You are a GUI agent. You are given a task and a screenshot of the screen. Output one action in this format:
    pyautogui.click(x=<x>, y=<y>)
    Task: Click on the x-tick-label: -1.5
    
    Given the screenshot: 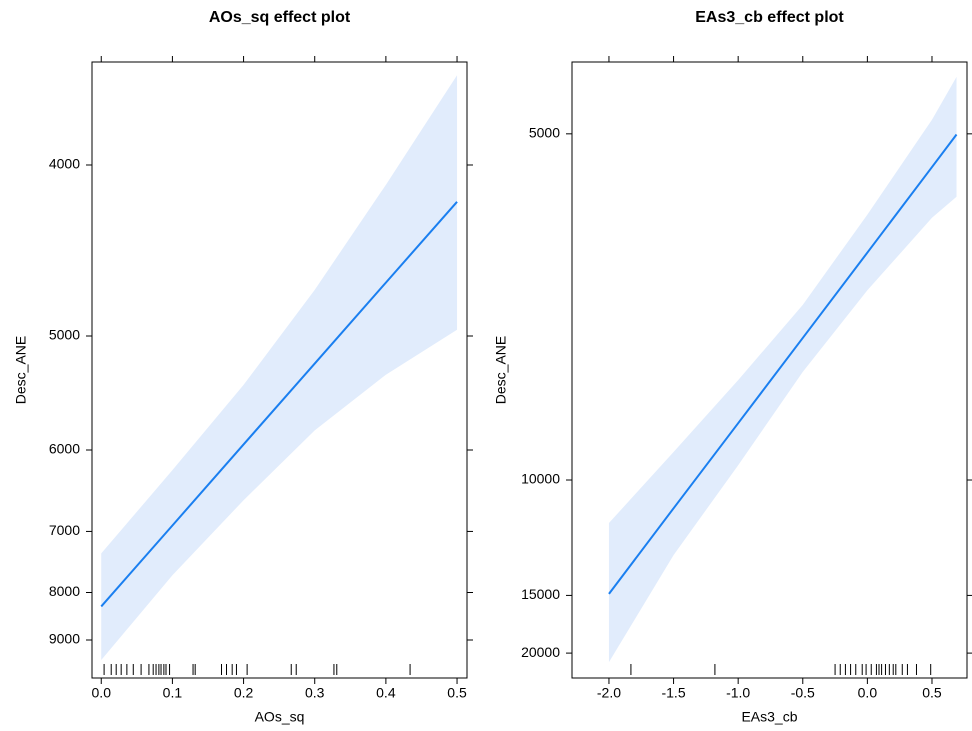 What is the action you would take?
    pyautogui.click(x=673, y=693)
    